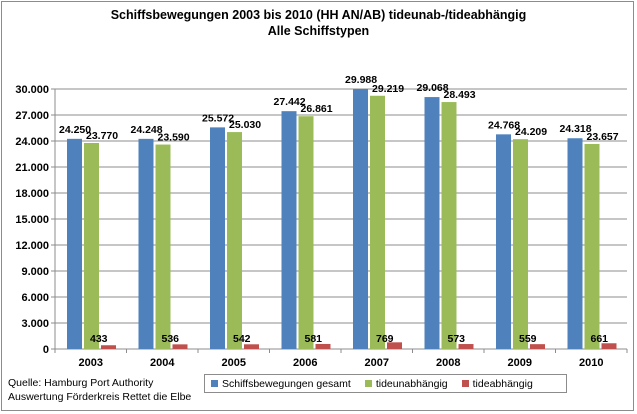 The height and width of the screenshot is (414, 637). Describe the element at coordinates (242, 339) in the screenshot. I see `data-label: 542` at that location.